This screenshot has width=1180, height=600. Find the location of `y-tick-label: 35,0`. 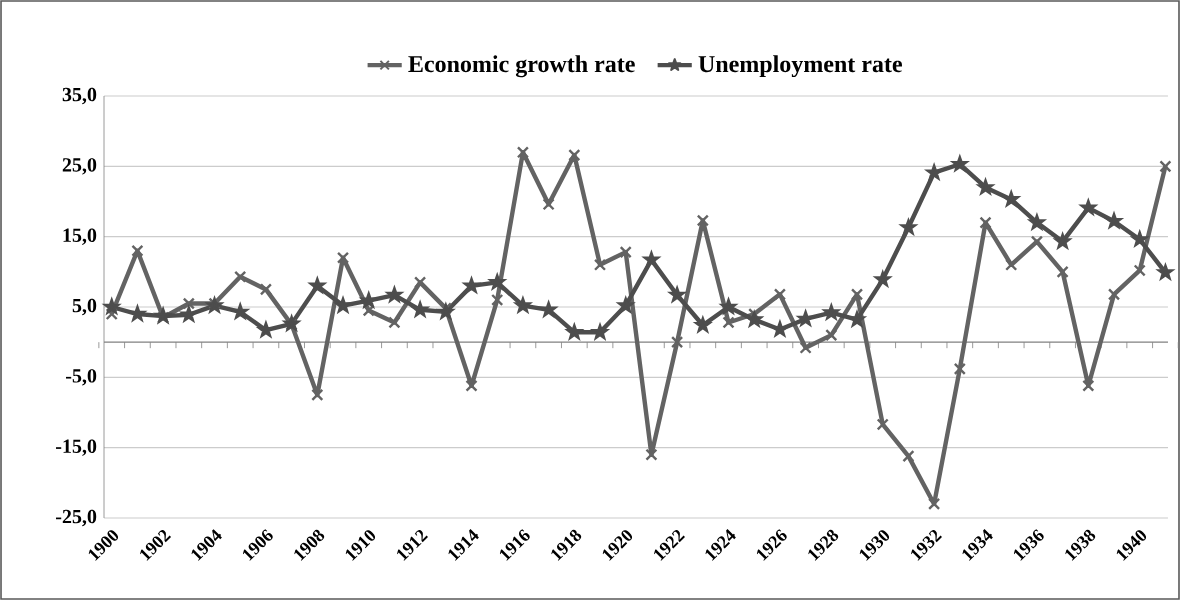

y-tick-label: 35,0 is located at coordinates (79, 96).